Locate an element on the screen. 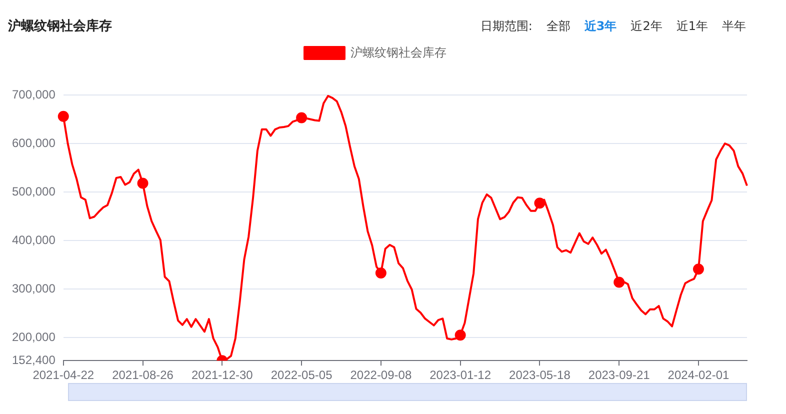 The height and width of the screenshot is (414, 786). legend-label: 沪螺纹钢社会库存 is located at coordinates (398, 52).